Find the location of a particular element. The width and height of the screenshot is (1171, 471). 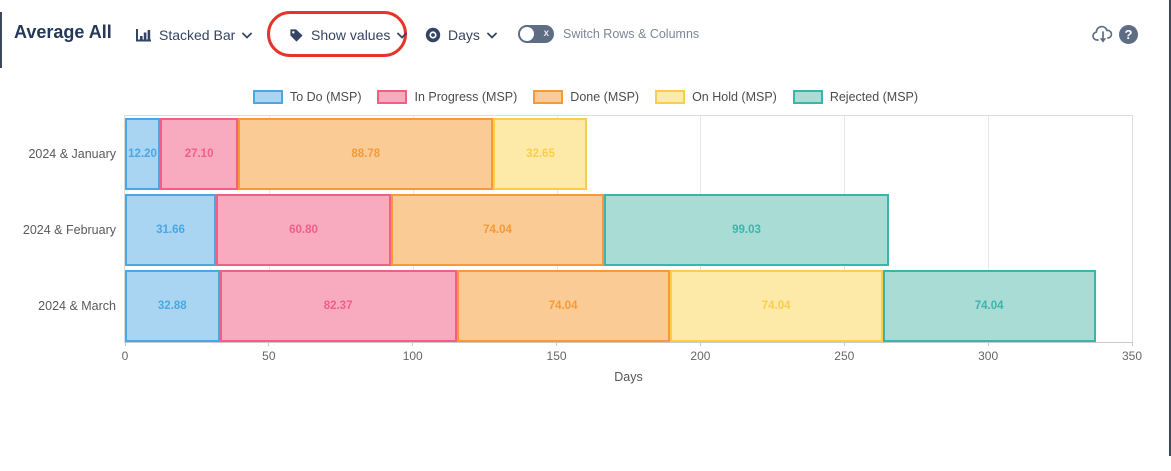

value-label: 88.78 is located at coordinates (366, 154).